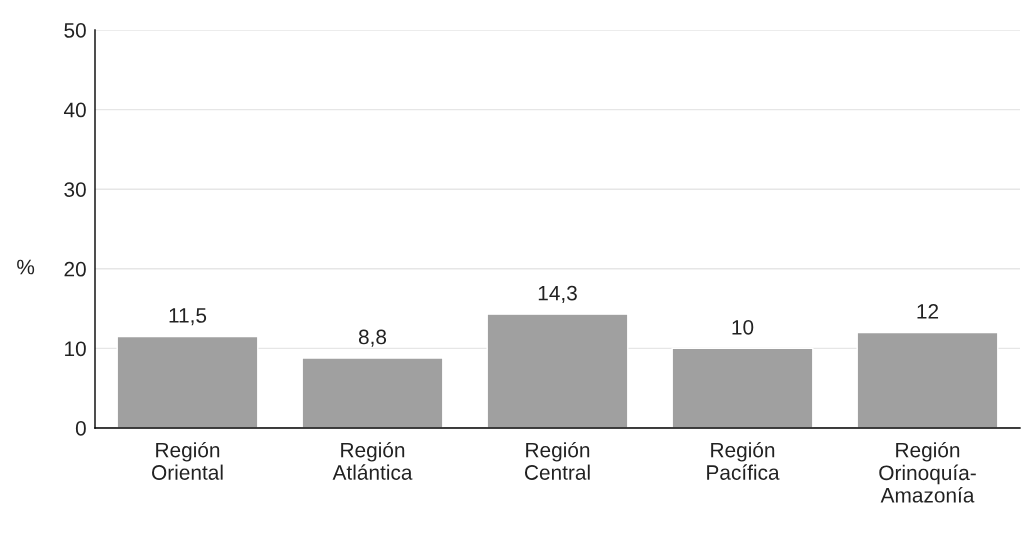 The height and width of the screenshot is (542, 1033). Describe the element at coordinates (75, 189) in the screenshot. I see `y-tick-label: 30` at that location.